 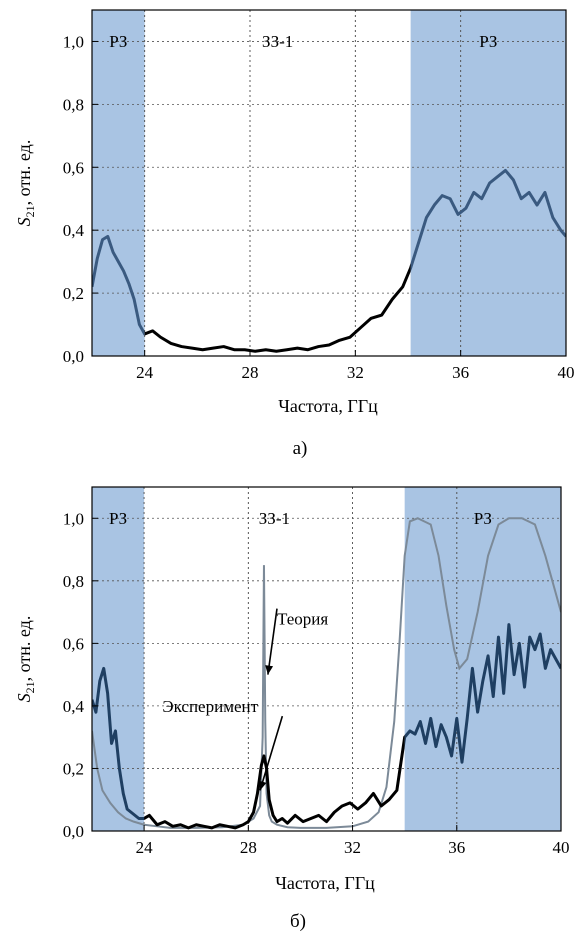 I want to click on panel-label: б), so click(x=298, y=921).